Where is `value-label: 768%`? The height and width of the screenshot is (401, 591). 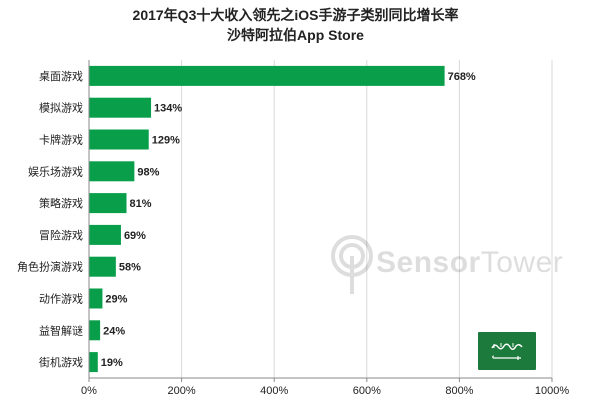
value-label: 768% is located at coordinates (462, 77).